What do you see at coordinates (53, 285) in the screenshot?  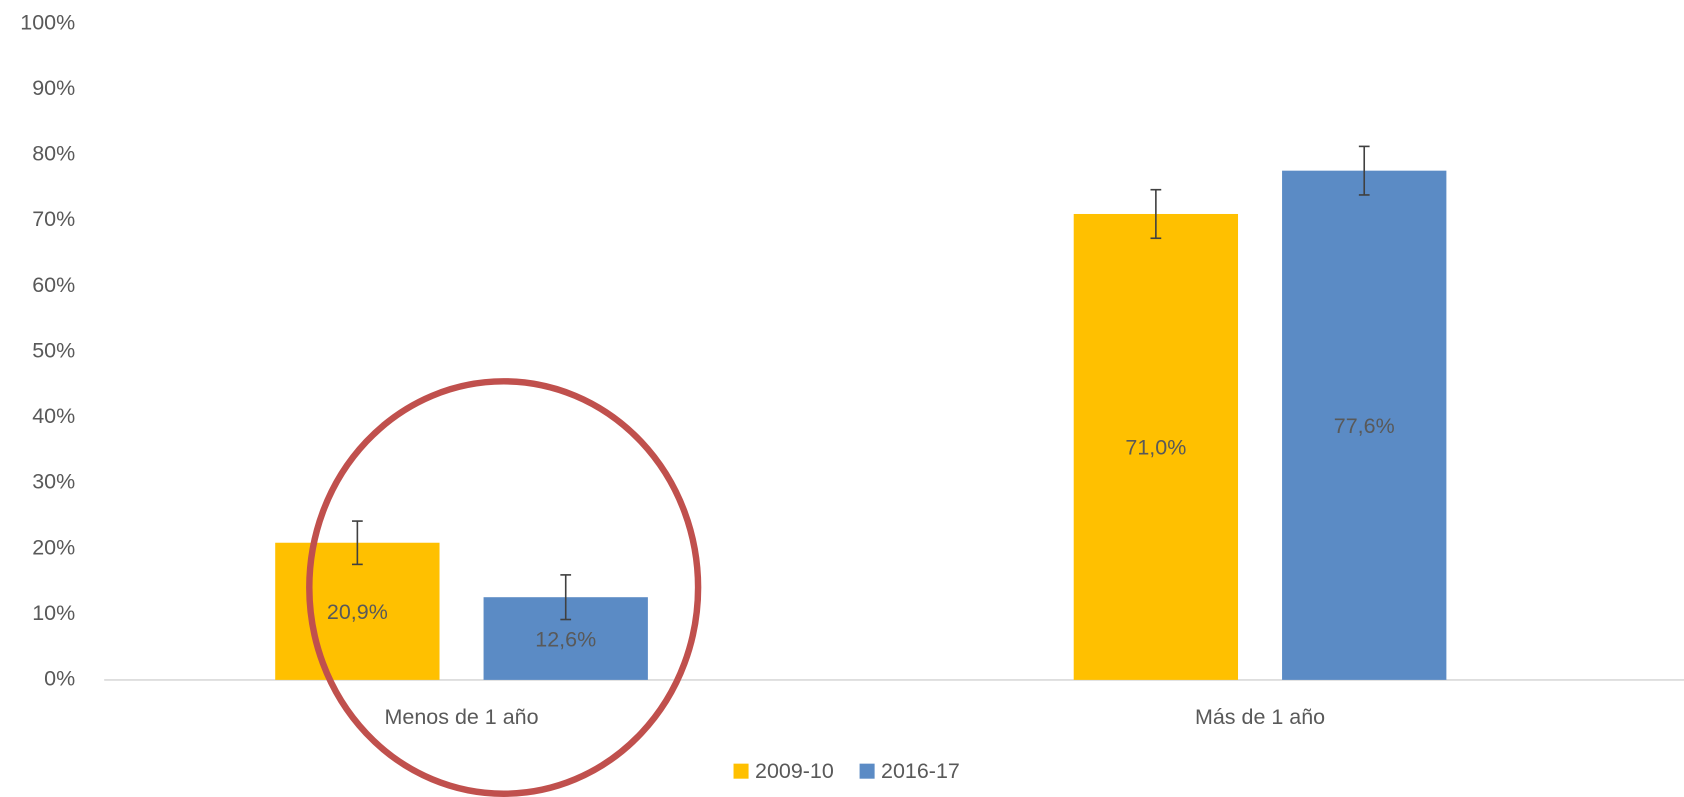 I see `y-tick-label: 60%` at bounding box center [53, 285].